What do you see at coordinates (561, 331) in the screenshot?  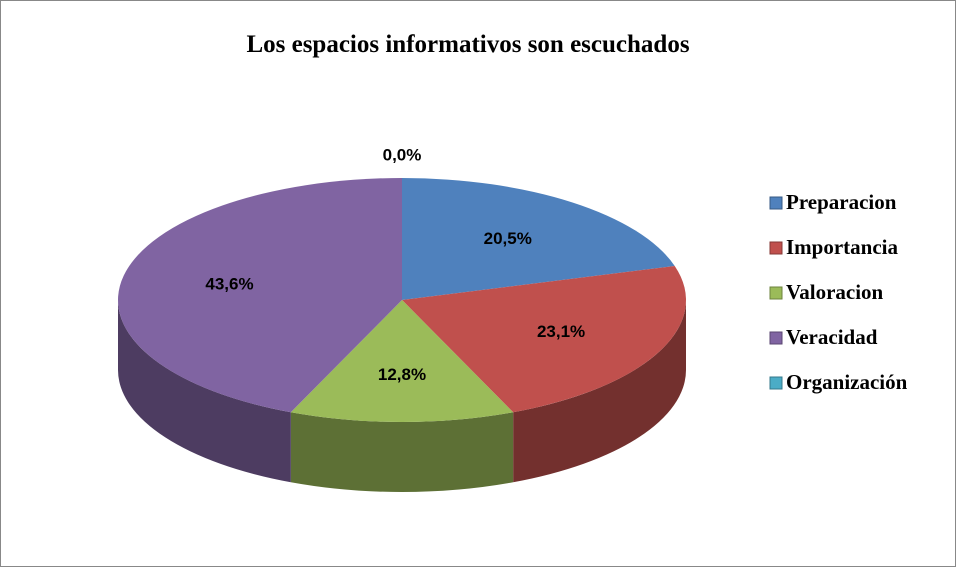 I see `value-label: 23,1%` at bounding box center [561, 331].